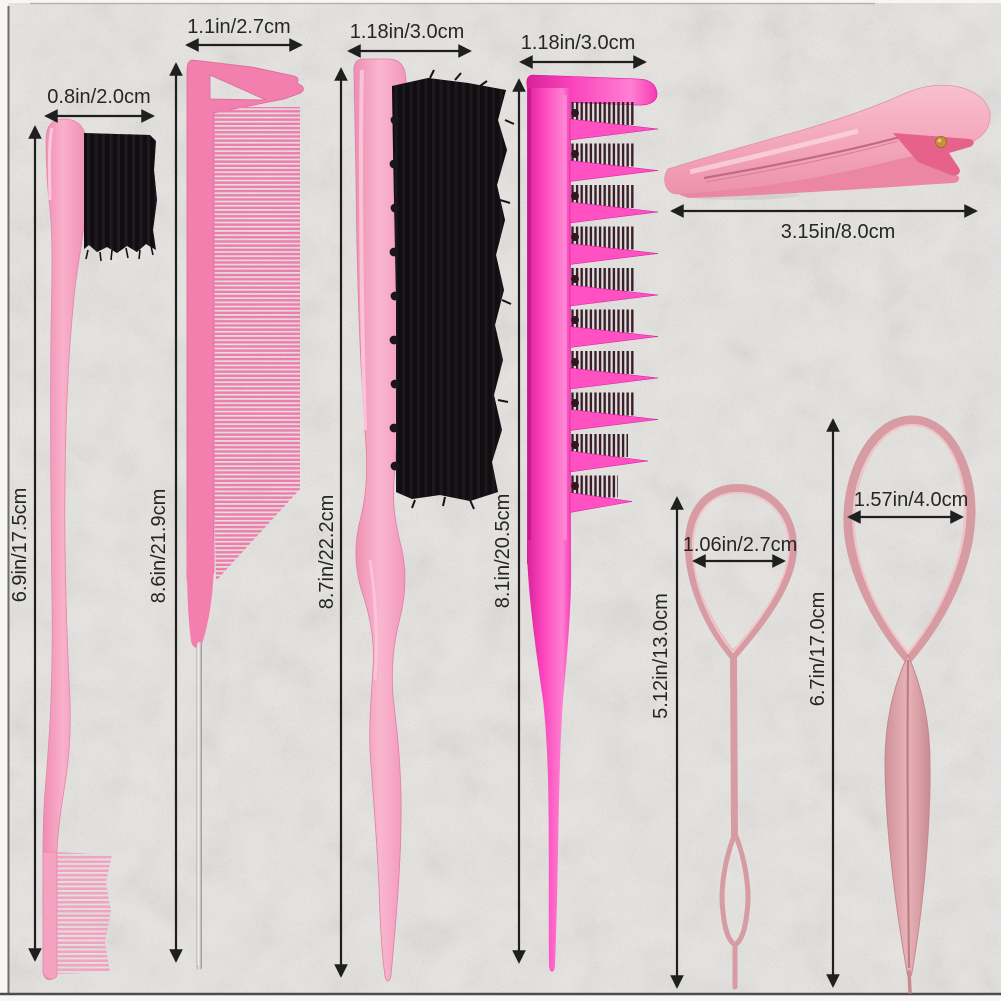 This screenshot has height=1001, width=1001. Describe the element at coordinates (159, 546) in the screenshot. I see `height-label-rat-tail-comb: 8.6in/21.9cm` at that location.